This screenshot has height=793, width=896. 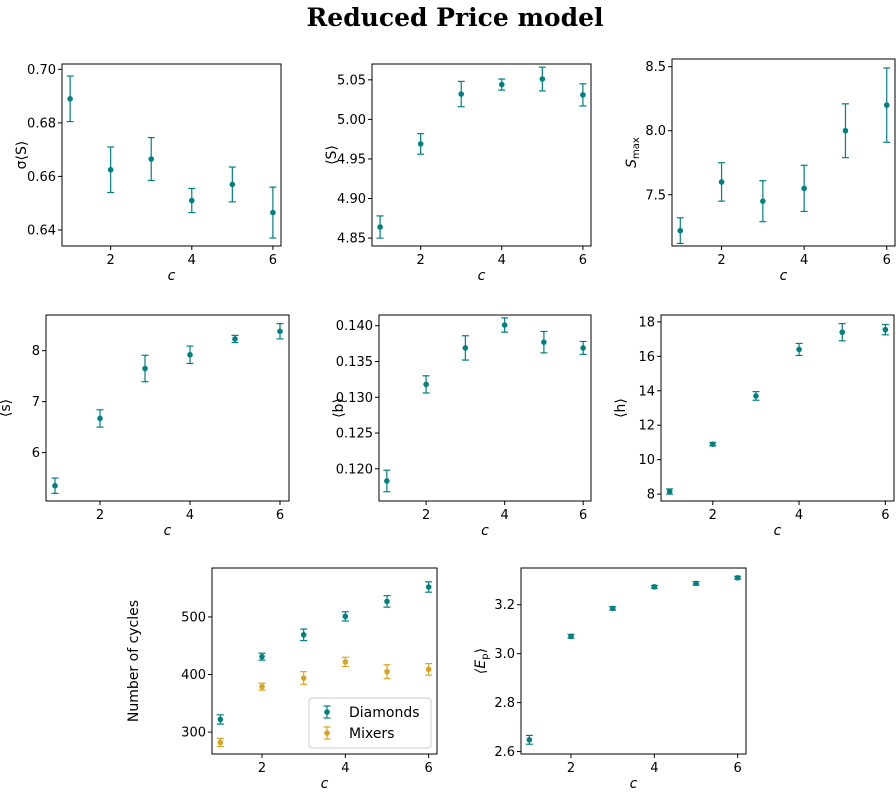 What do you see at coordinates (193, 675) in the screenshot?
I see `y-tick-label: 400` at bounding box center [193, 675].